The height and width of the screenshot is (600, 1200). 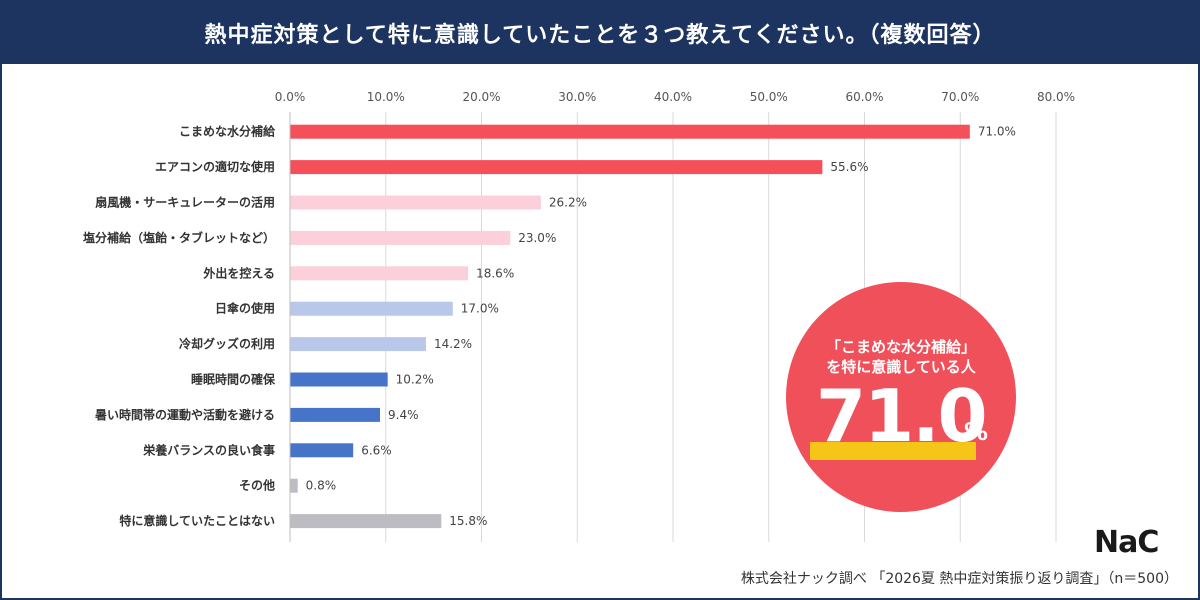 What do you see at coordinates (568, 203) in the screenshot?
I see `value-label: 26.2%` at bounding box center [568, 203].